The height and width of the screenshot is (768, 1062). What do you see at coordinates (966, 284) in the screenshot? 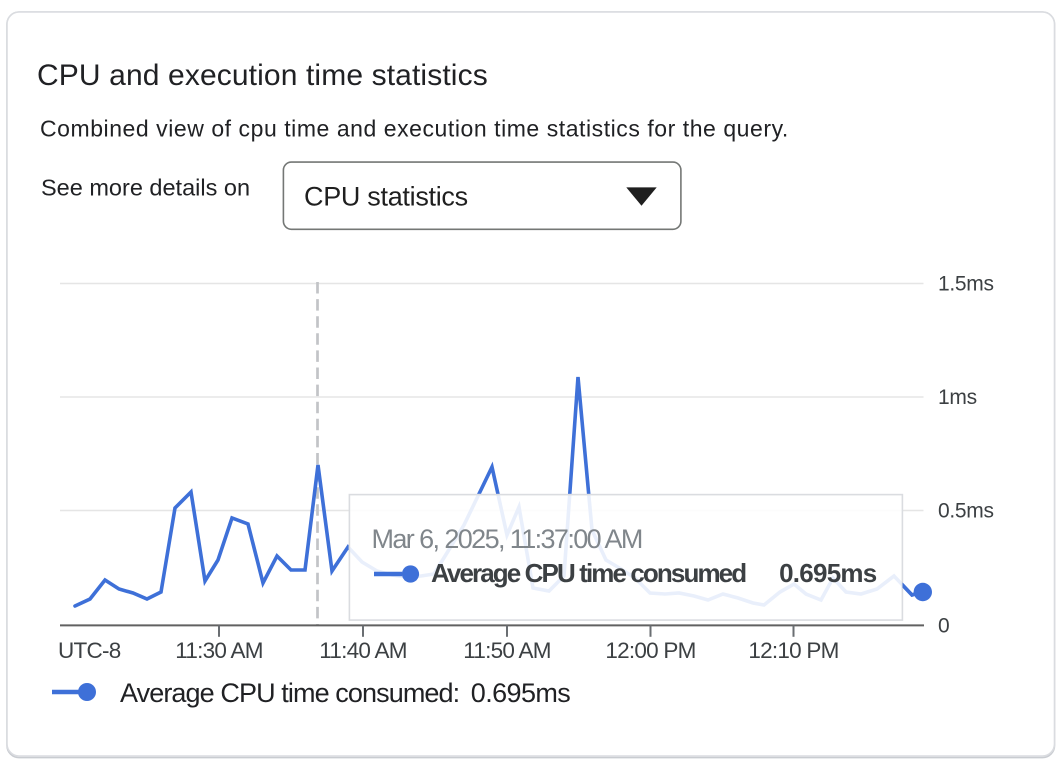
I see `svg-text: 1.5ms` at bounding box center [966, 284].